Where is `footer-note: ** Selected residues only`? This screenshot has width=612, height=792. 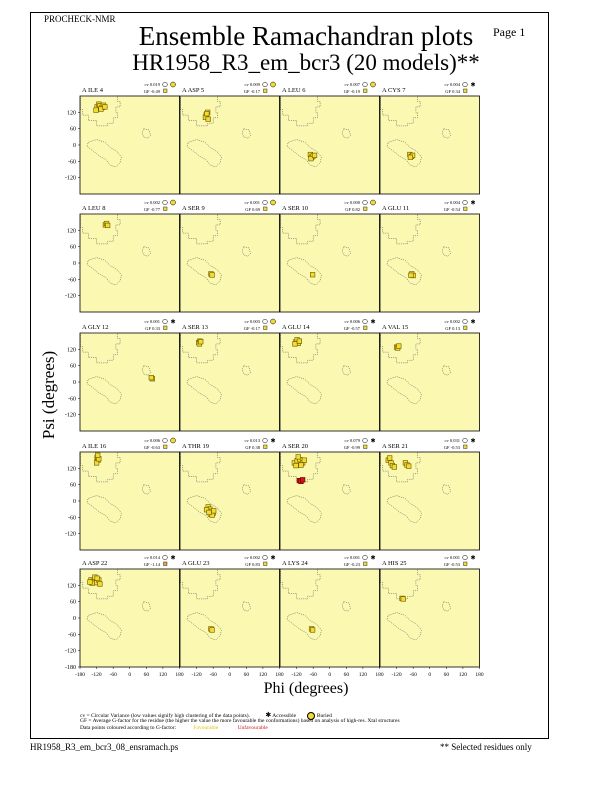 footer-note: ** Selected residues only is located at coordinates (486, 747).